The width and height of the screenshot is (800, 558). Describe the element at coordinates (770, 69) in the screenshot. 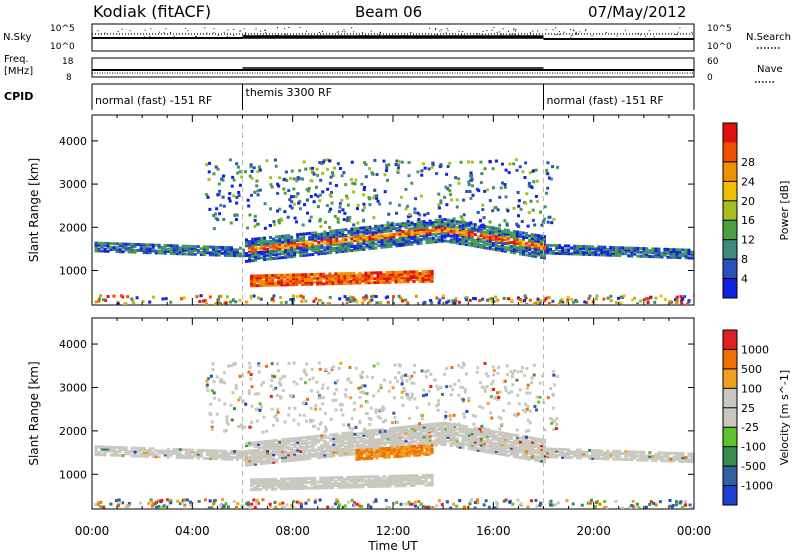

I see `nave-label: Nave` at that location.